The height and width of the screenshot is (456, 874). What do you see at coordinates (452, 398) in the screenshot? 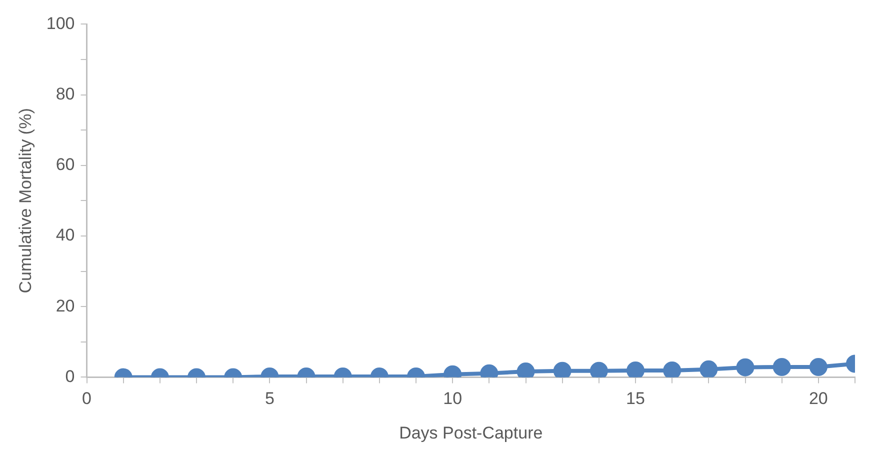
I see `x-tick-label: 10` at bounding box center [452, 398].